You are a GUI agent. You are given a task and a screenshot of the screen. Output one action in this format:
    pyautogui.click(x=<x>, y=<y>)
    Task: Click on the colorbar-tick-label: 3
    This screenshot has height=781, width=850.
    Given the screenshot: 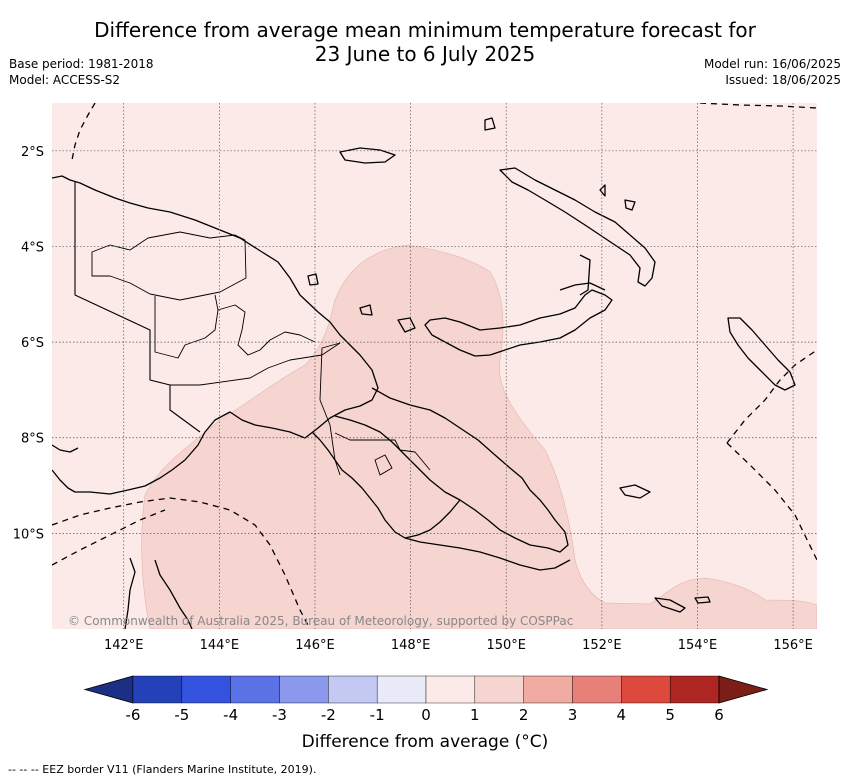 What is the action you would take?
    pyautogui.click(x=573, y=715)
    